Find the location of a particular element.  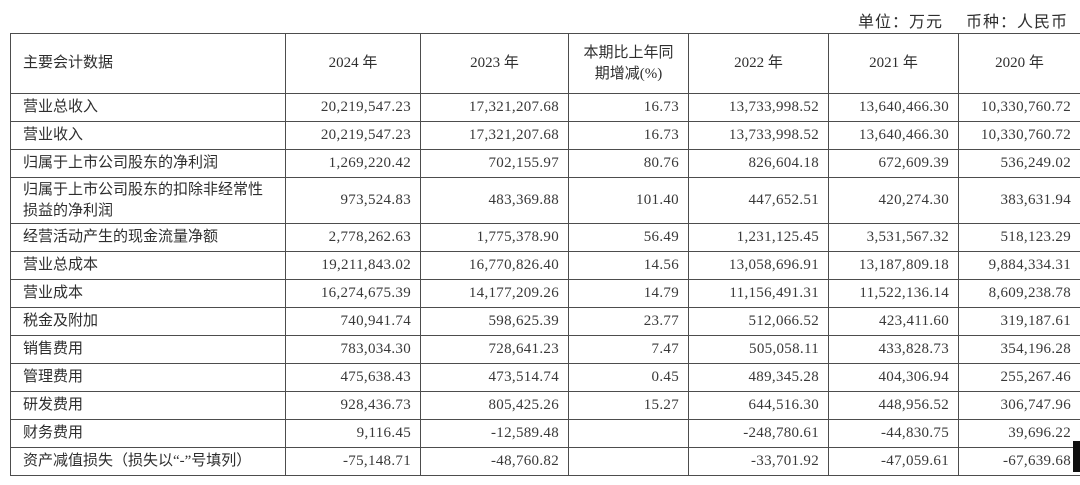

value-cell-2022: 512,066.52 is located at coordinates (758, 321).